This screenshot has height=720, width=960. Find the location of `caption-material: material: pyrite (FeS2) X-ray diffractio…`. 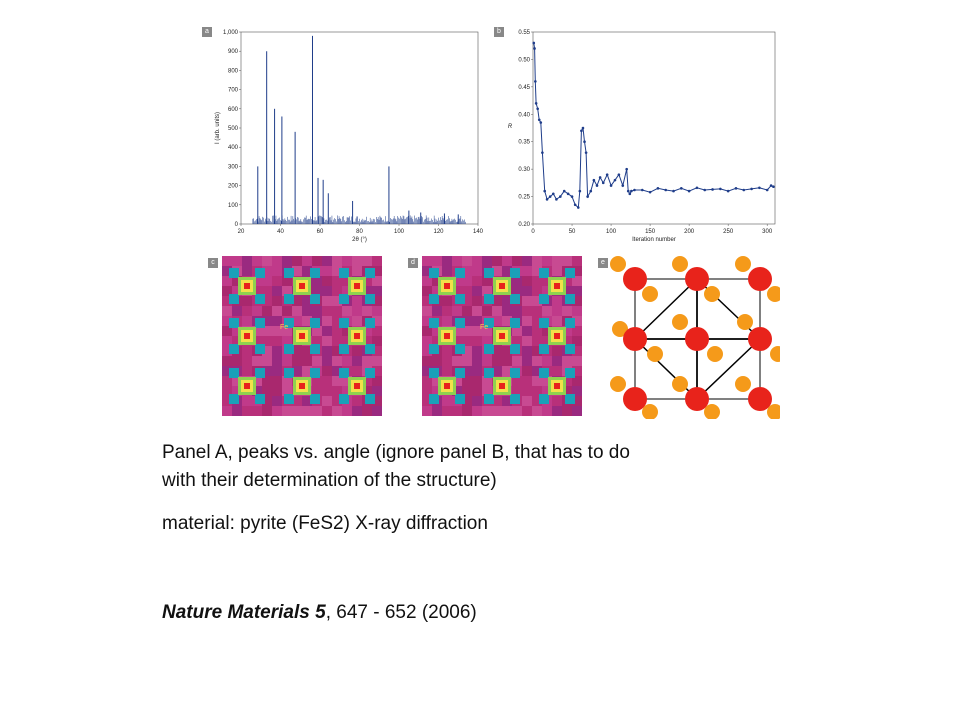

caption-material: material: pyrite (FeS2) X-ray diffractio… is located at coordinates (325, 523).